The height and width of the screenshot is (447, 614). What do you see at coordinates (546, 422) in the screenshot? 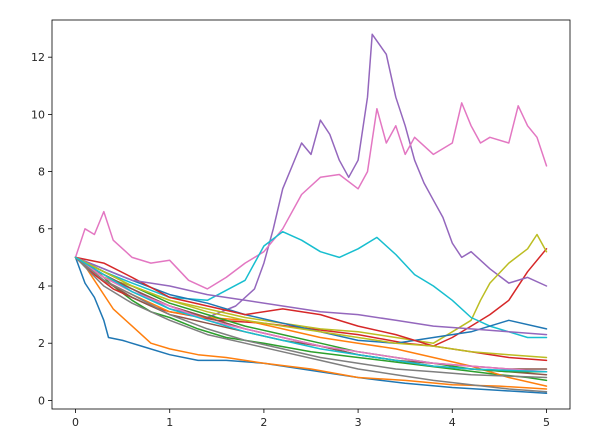
I see `x-tick-label: 5` at bounding box center [546, 422].